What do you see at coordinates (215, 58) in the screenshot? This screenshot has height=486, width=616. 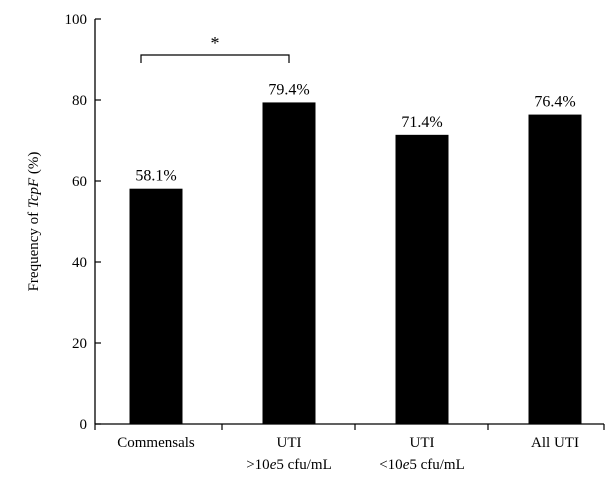 I see `significance-line` at bounding box center [215, 58].